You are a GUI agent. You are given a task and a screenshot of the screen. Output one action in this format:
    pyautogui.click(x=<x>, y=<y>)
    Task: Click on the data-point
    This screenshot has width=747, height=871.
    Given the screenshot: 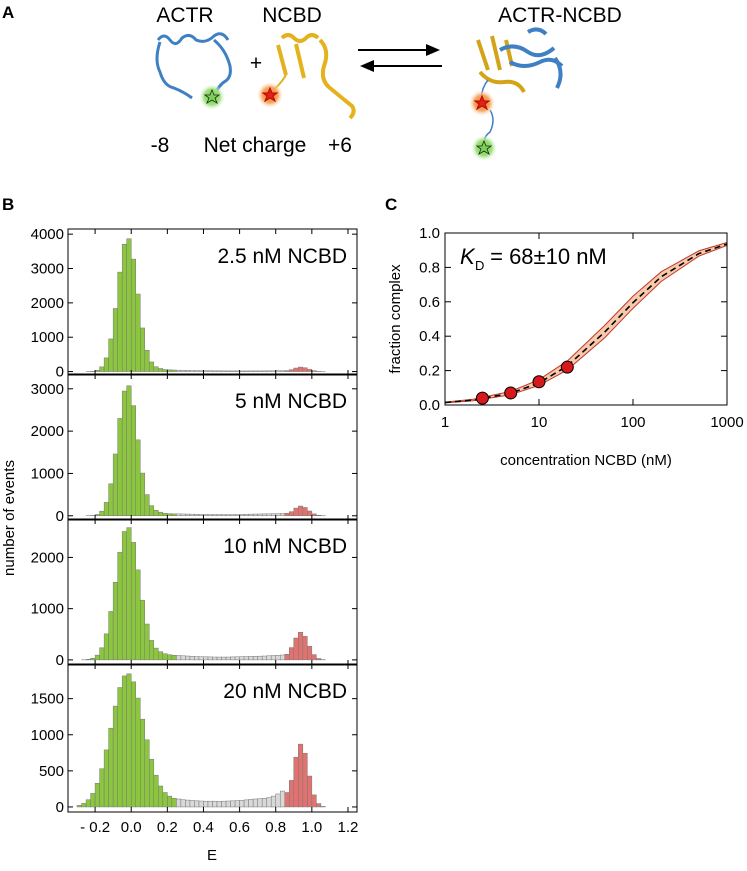 What is the action you would take?
    pyautogui.click(x=567, y=367)
    